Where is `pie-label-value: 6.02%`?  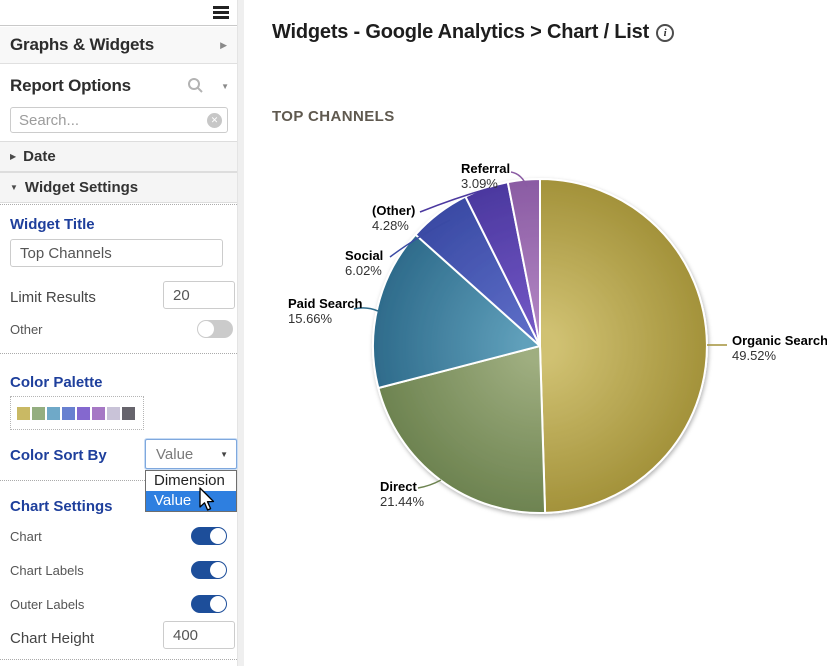
pie-label-value: 6.02% is located at coordinates (363, 270).